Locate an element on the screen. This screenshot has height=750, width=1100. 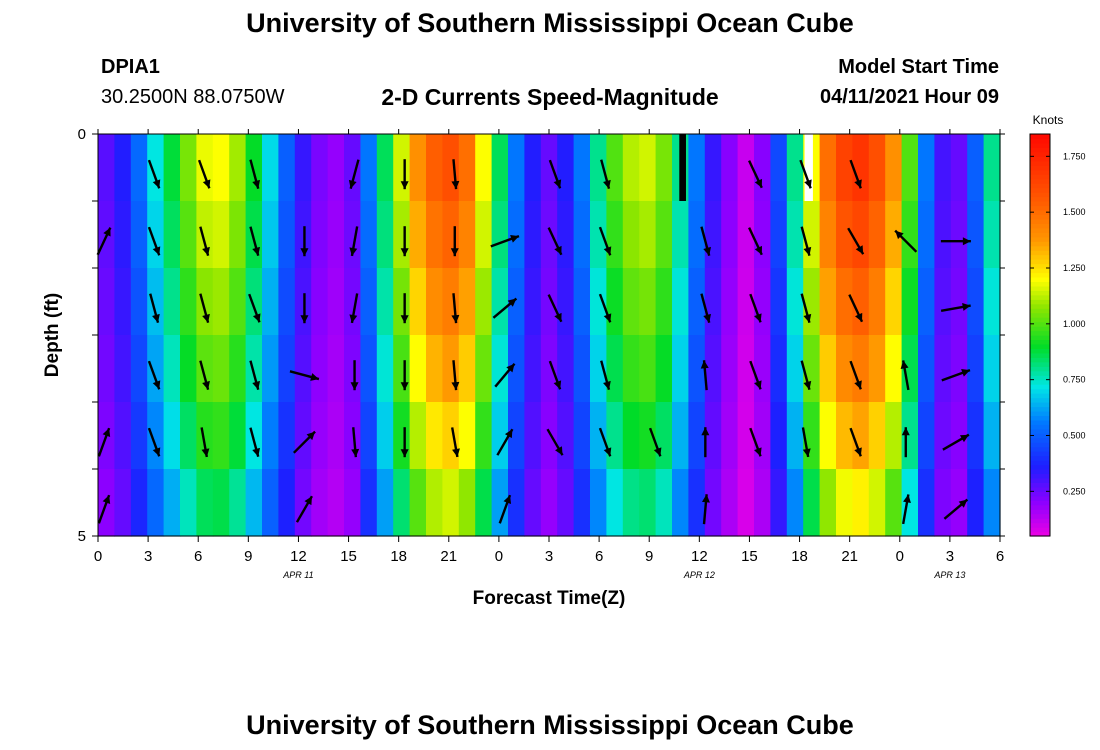
colorbar-tick-label: 1.750 is located at coordinates (1074, 156).